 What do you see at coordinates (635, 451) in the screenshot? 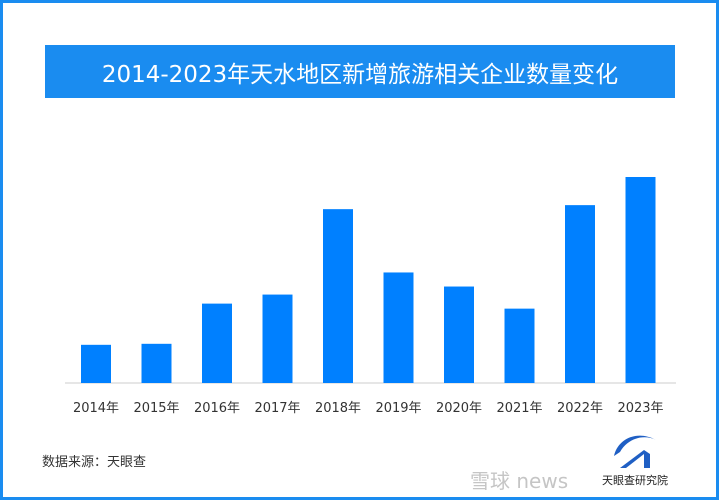
I see `tianyancha-logo-icon` at bounding box center [635, 451].